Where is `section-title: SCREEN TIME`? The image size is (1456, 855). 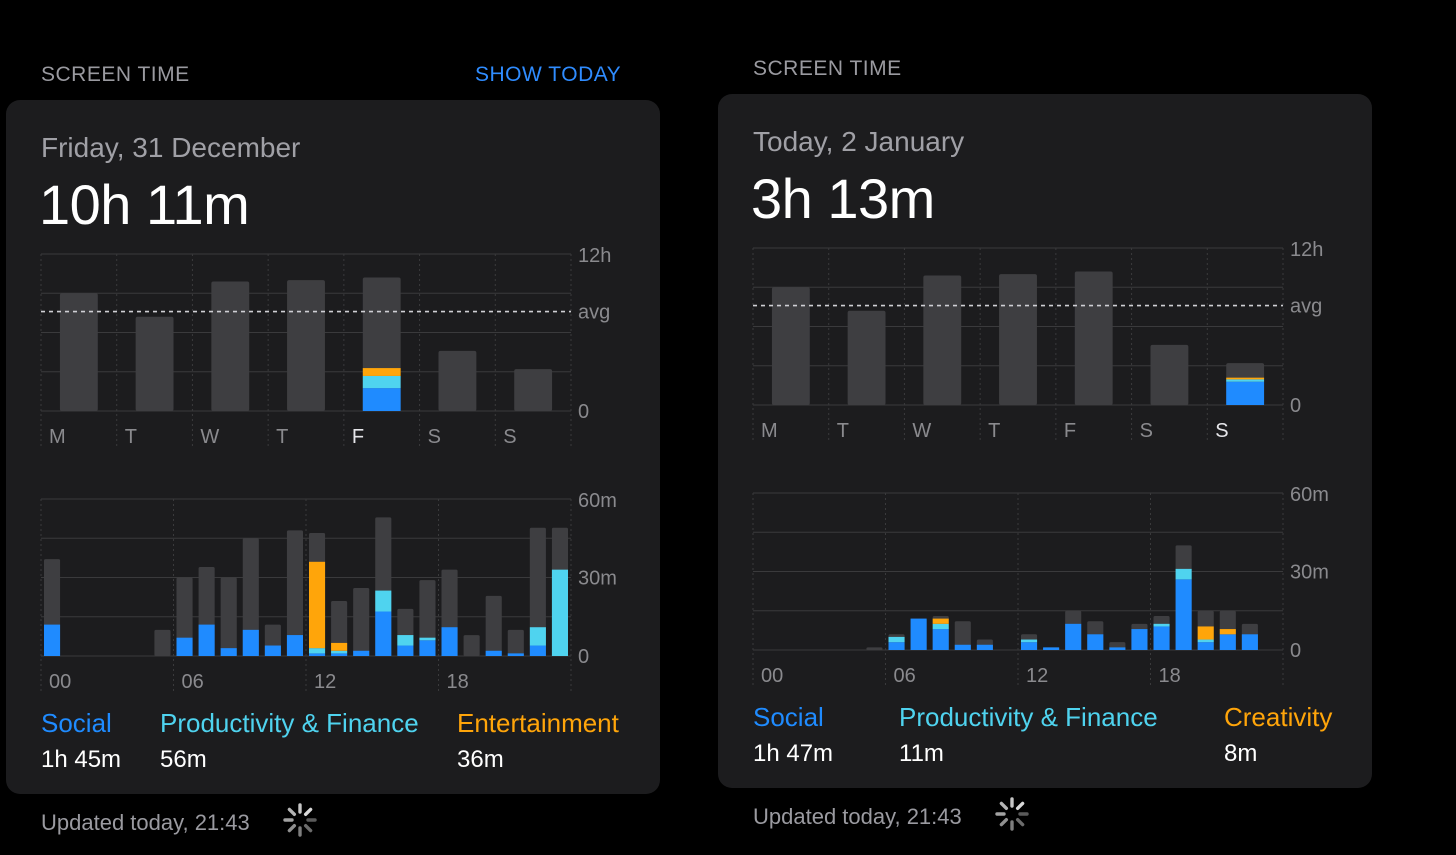 section-title: SCREEN TIME is located at coordinates (115, 74).